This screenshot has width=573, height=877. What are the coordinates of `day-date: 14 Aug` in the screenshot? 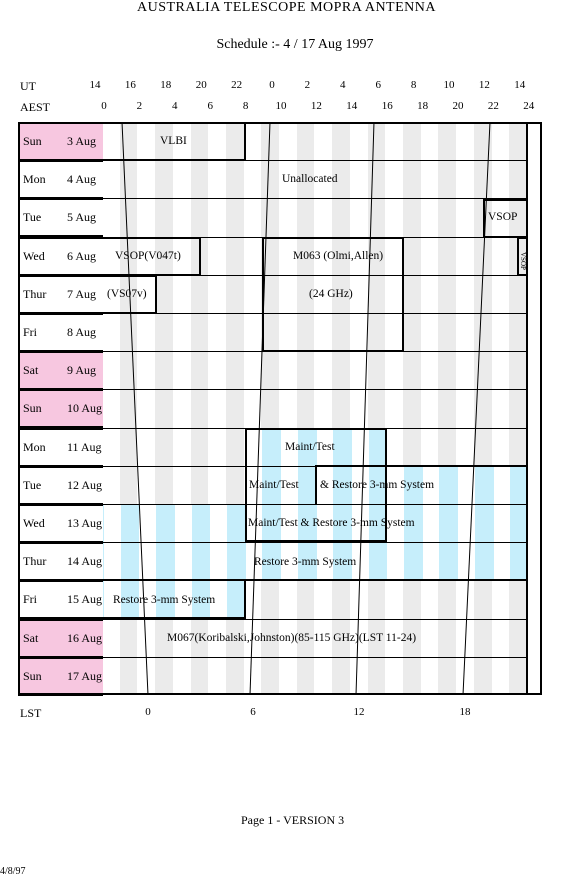 It's located at (85, 561).